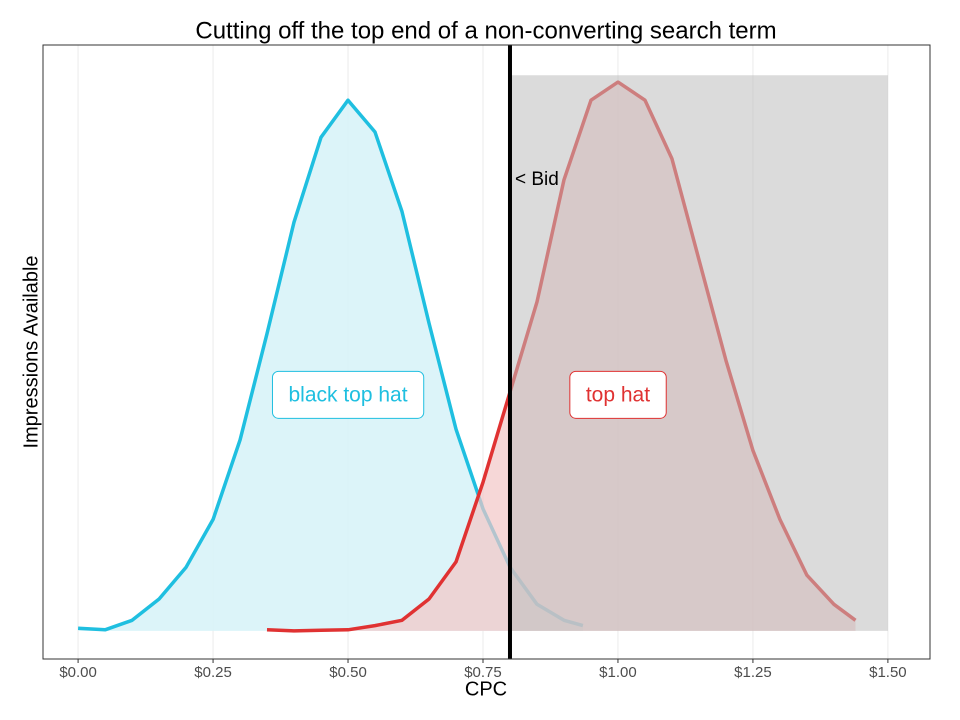  What do you see at coordinates (483, 672) in the screenshot?
I see `x-tick-label: $0.75` at bounding box center [483, 672].